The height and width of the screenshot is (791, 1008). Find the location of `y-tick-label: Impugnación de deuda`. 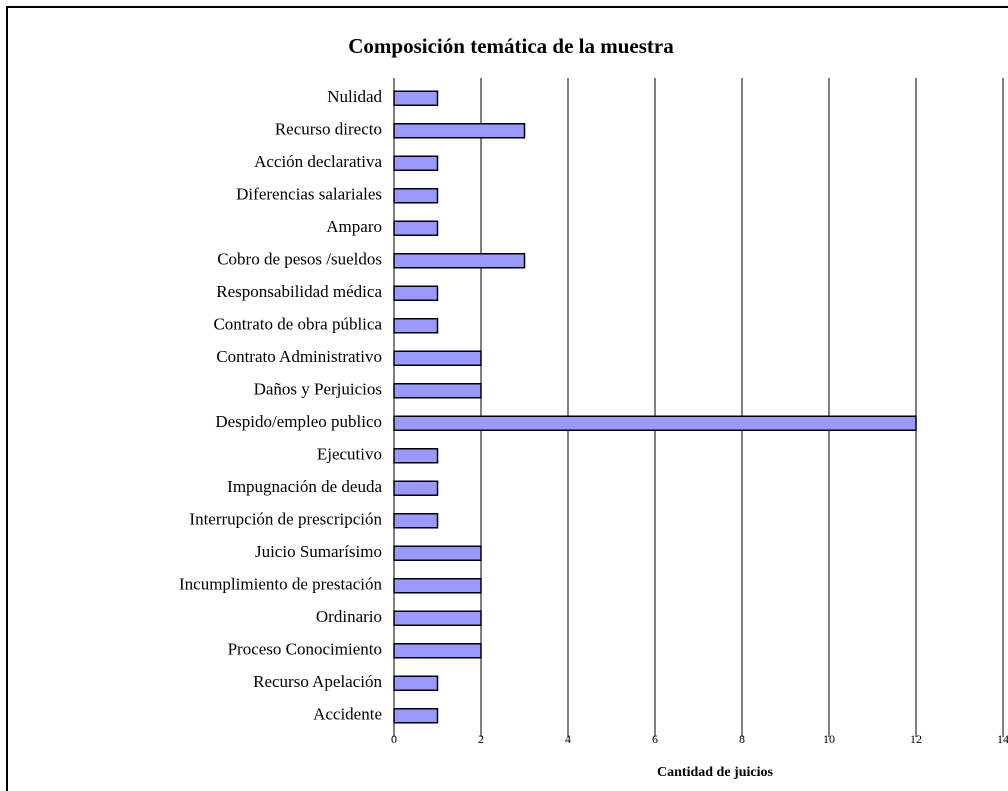

y-tick-label: Impugnación de deuda is located at coordinates (304, 486).